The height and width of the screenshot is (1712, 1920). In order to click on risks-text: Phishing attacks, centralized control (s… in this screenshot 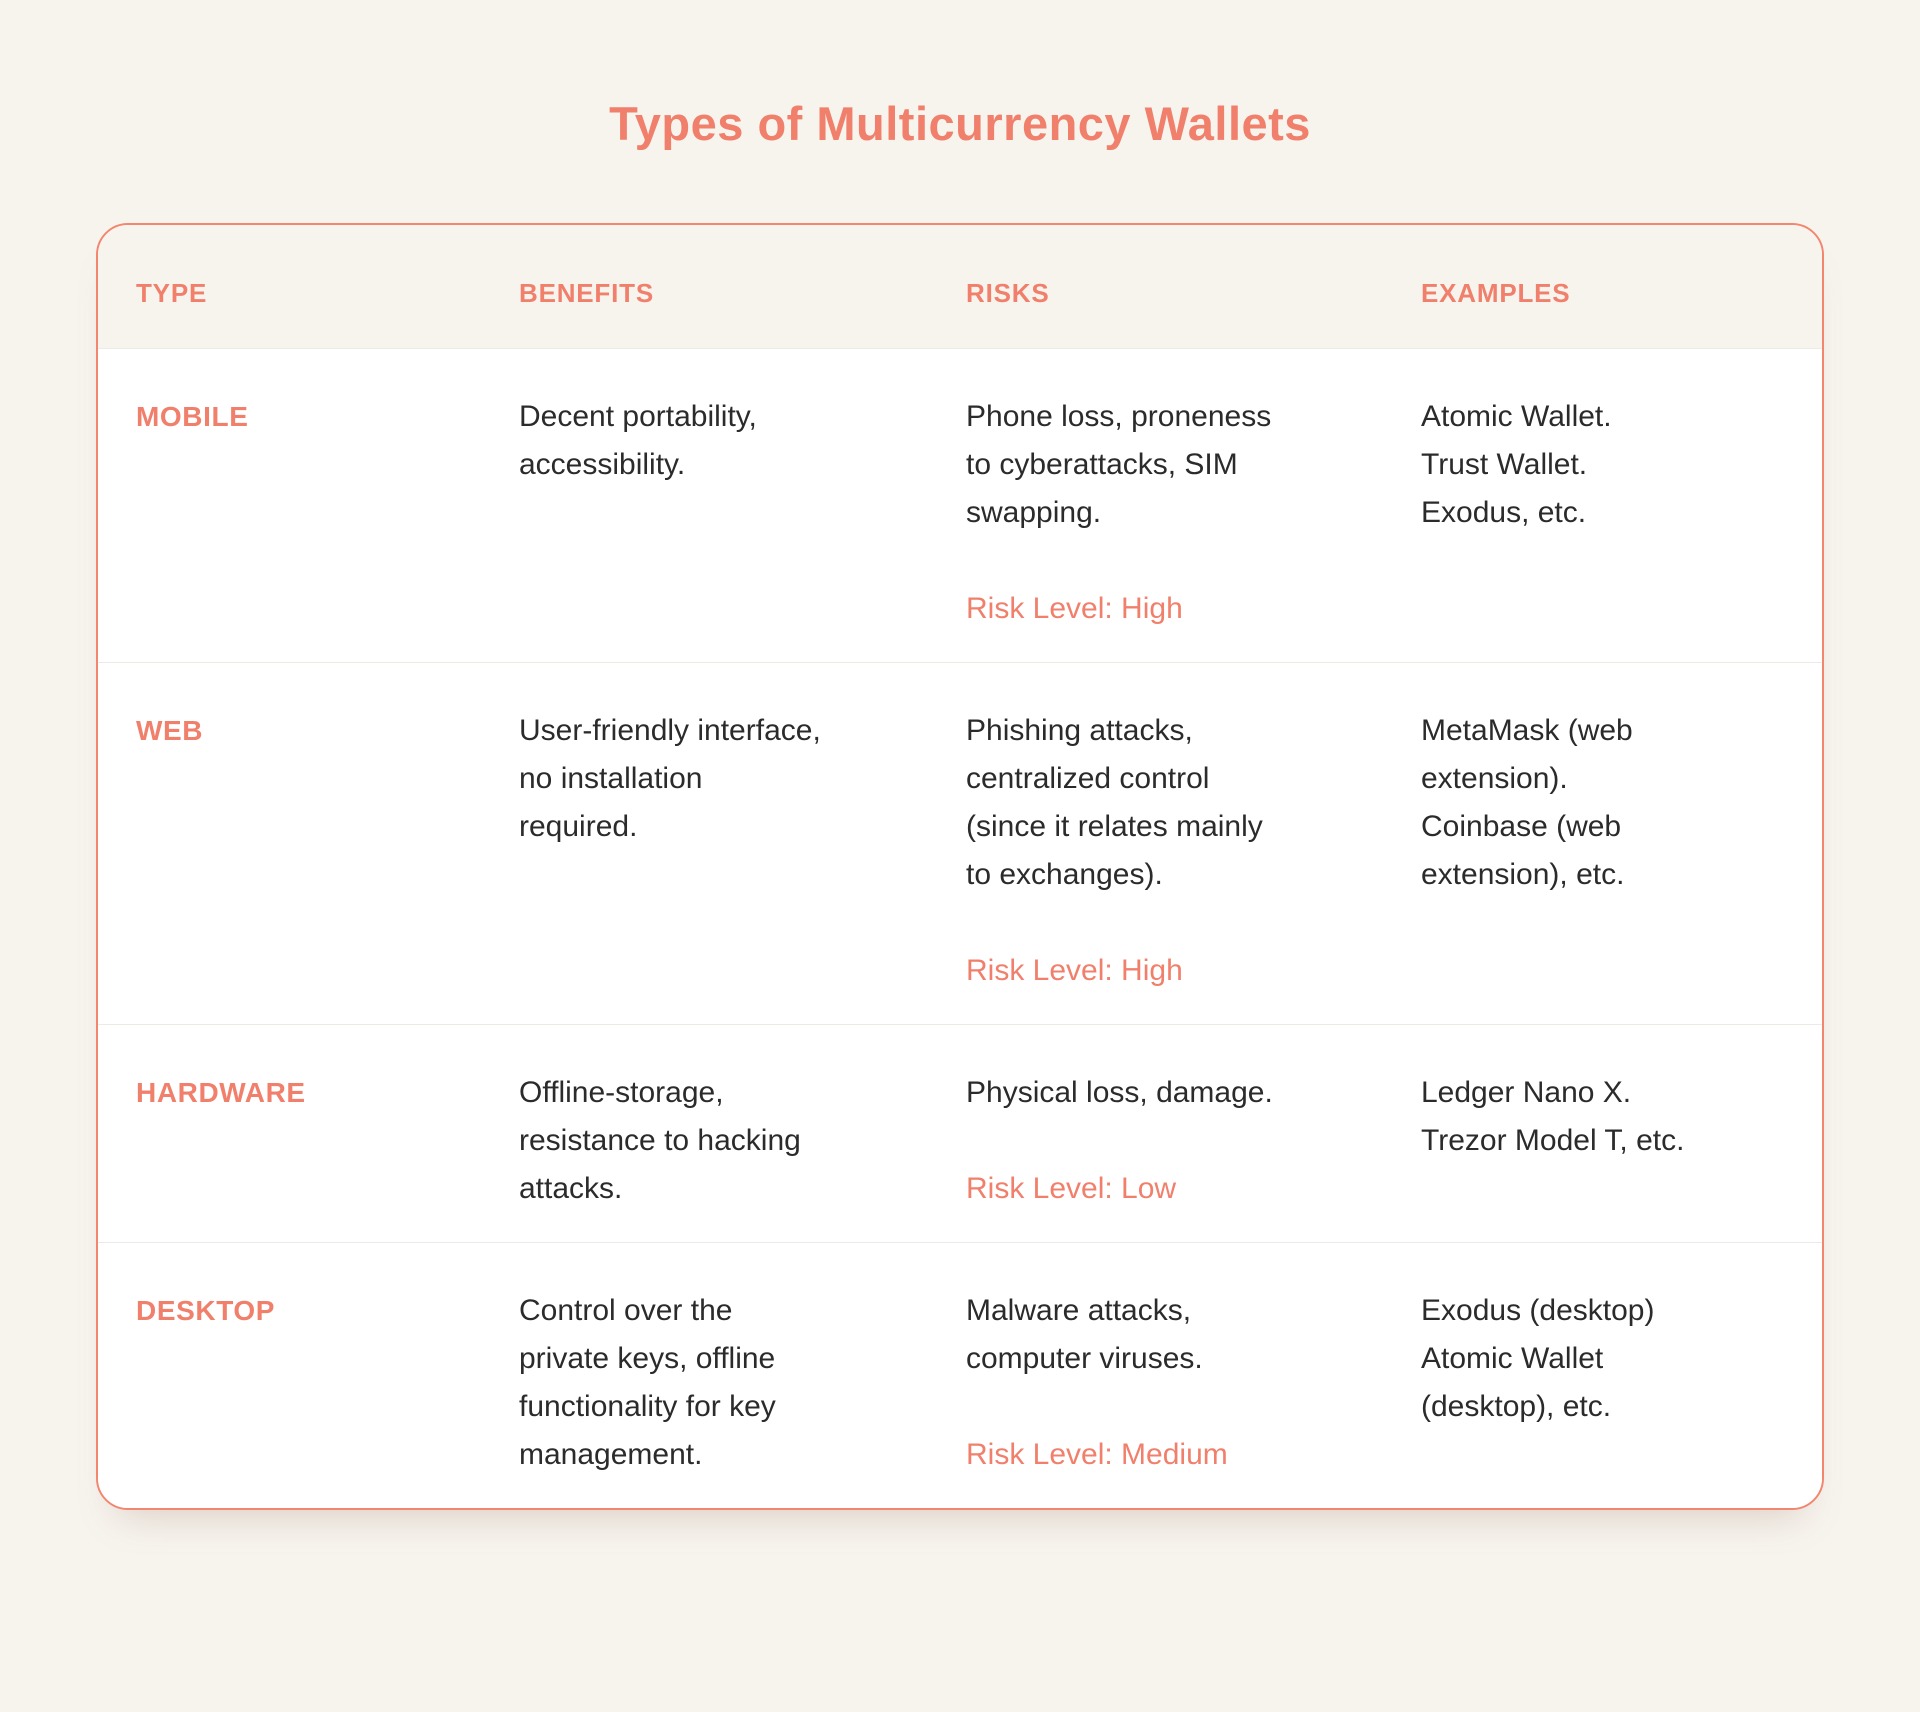, I will do `click(1114, 802)`.